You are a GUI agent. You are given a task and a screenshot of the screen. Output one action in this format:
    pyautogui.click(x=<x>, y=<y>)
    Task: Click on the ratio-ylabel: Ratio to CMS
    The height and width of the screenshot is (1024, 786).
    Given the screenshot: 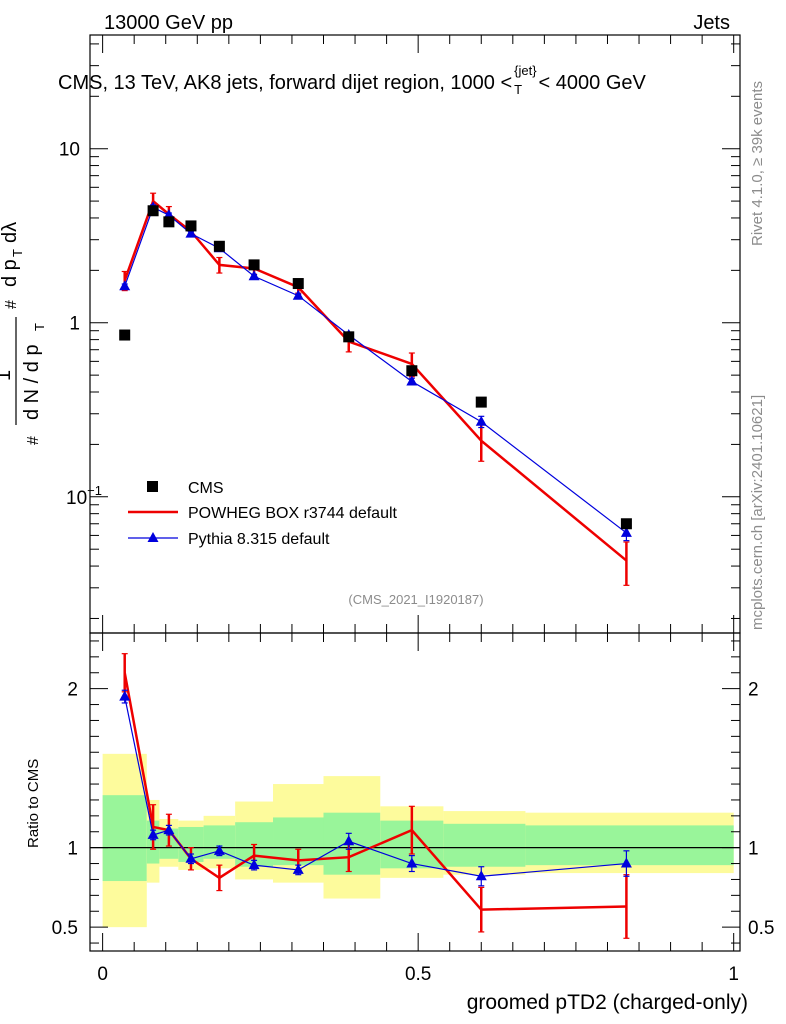 What is the action you would take?
    pyautogui.click(x=33, y=803)
    